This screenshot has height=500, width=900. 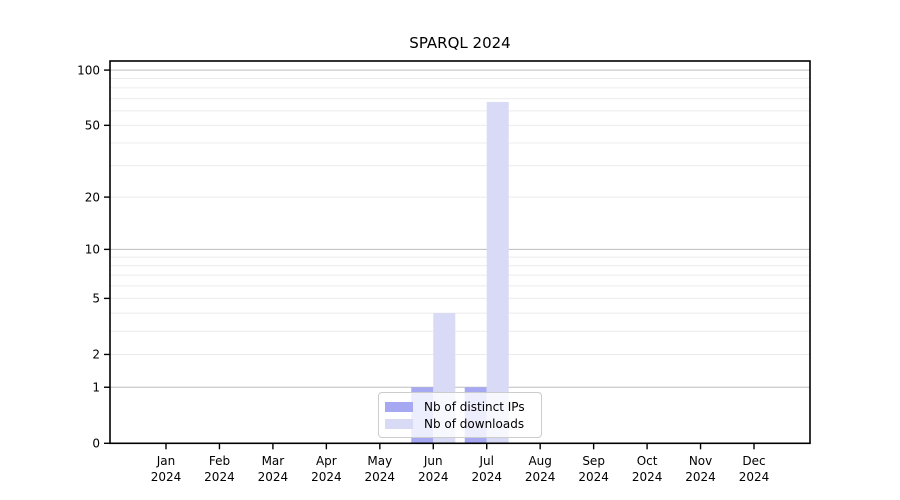 I want to click on legend-swatch-distinct-ips, so click(x=399, y=406).